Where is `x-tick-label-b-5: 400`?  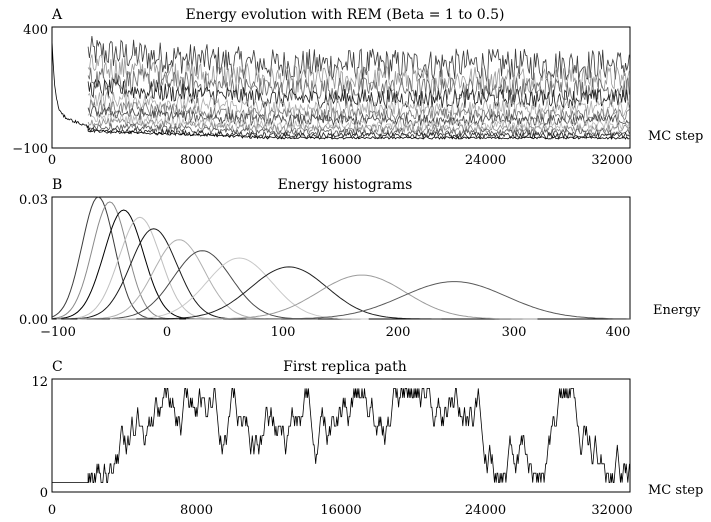 x-tick-label-b-5: 400 is located at coordinates (618, 332).